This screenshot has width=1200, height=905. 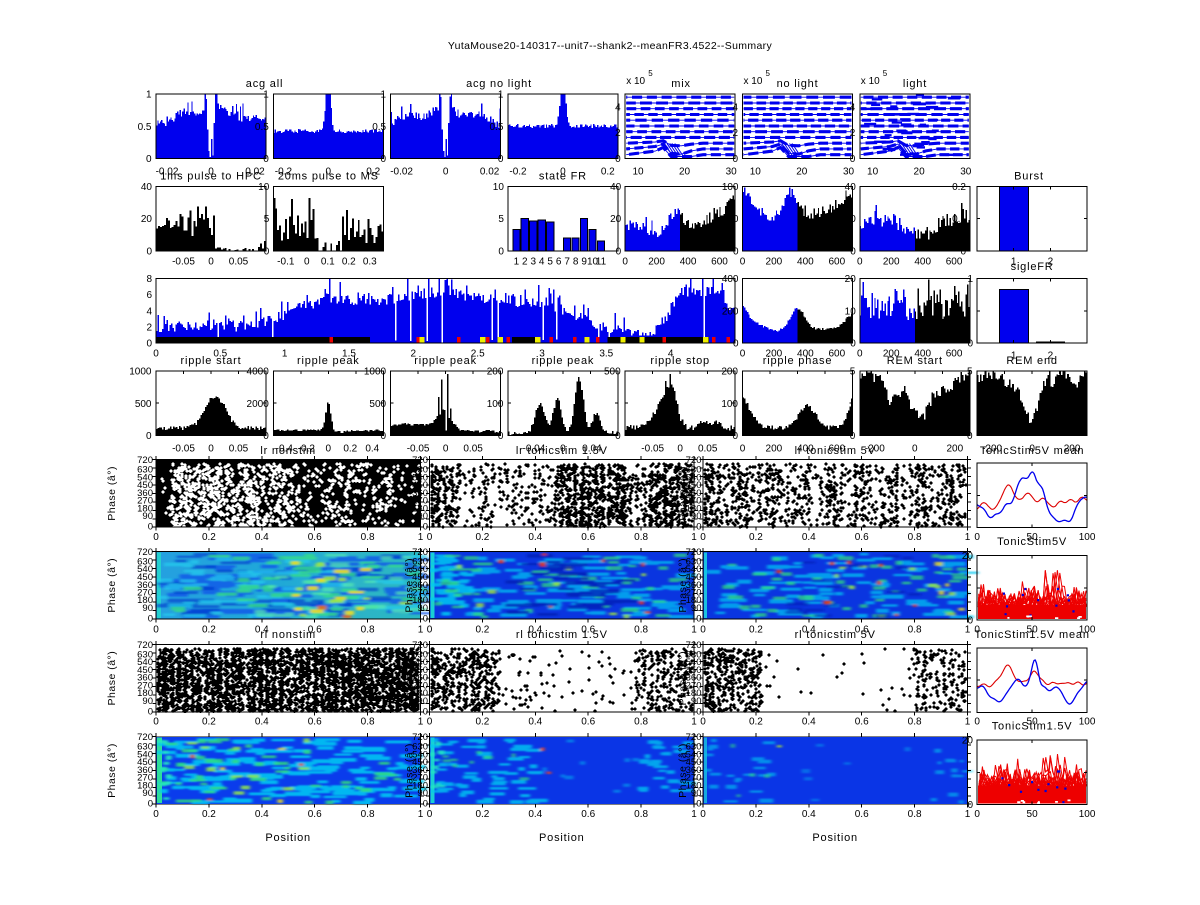 What do you see at coordinates (835, 451) in the screenshot?
I see `svg-text: lr tonicstim 5V` at bounding box center [835, 451].